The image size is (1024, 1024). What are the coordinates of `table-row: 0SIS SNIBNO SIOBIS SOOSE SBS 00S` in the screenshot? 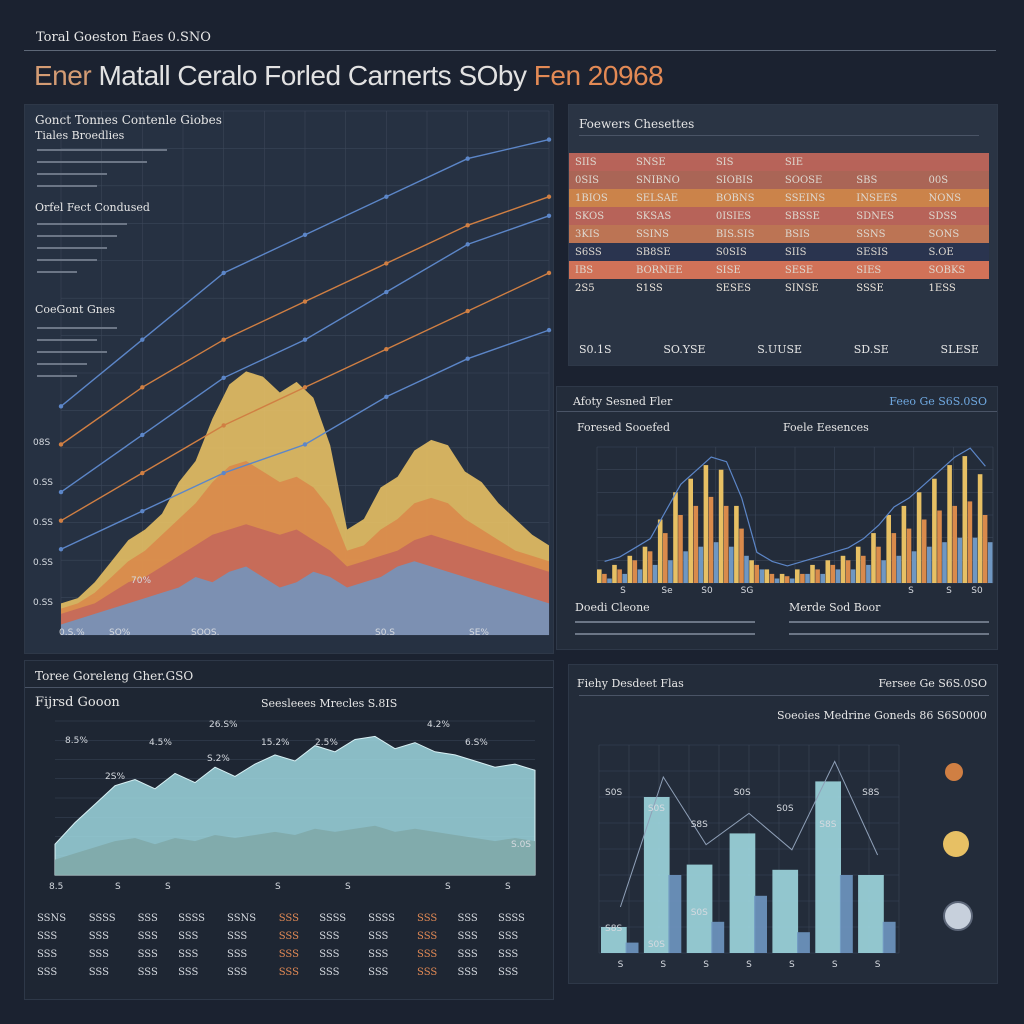 It's located at (779, 180).